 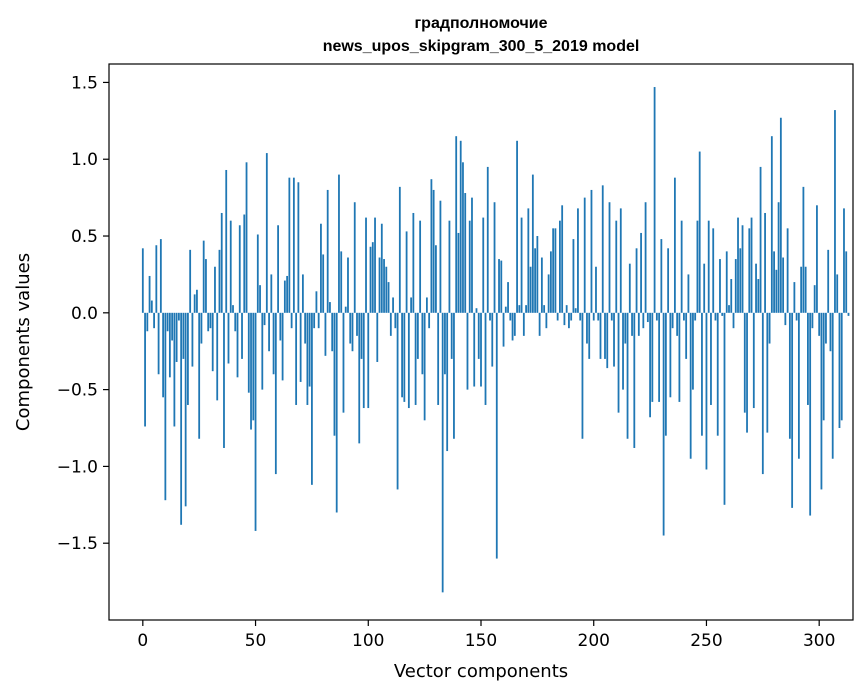 What do you see at coordinates (142, 641) in the screenshot?
I see `x-tick-label-0: 0` at bounding box center [142, 641].